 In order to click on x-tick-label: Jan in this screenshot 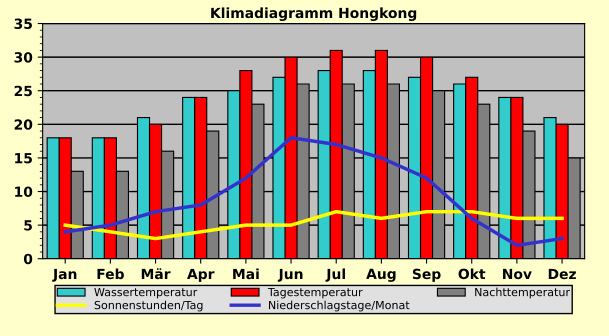, I will do `click(64, 275)`.